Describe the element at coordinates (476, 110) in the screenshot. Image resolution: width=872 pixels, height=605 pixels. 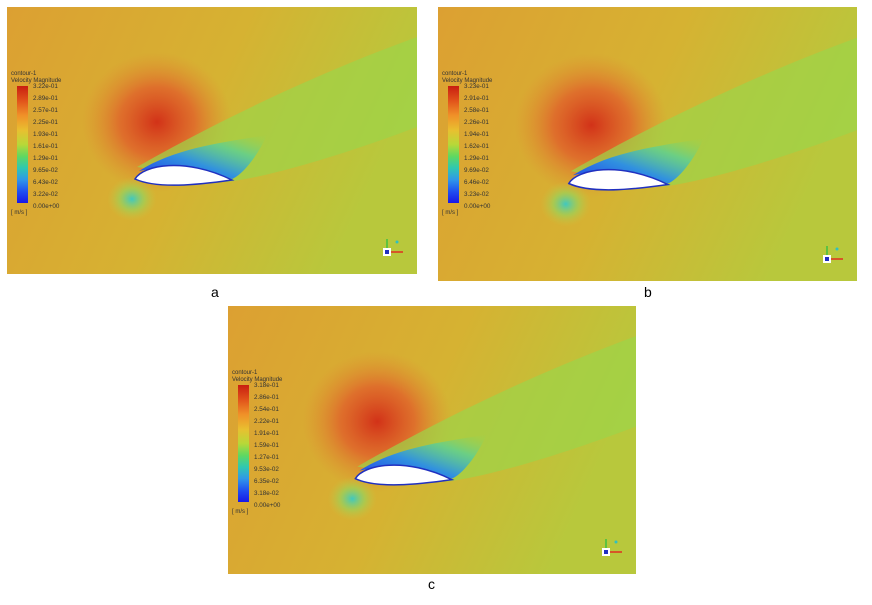
I see `legend-tick: 2.58e-01` at that location.